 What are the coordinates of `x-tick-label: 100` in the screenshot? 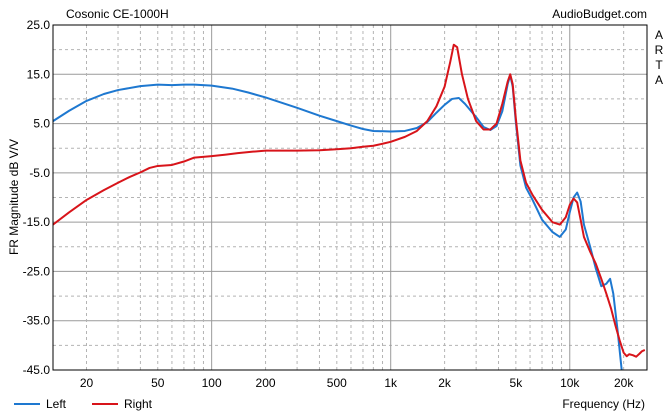 It's located at (212, 383).